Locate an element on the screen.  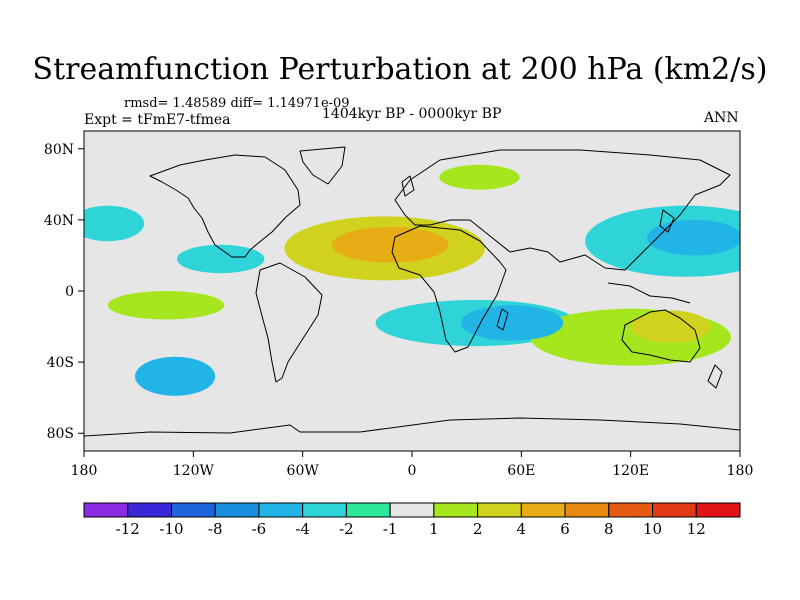
anomaly-subtropical-north-pacific is located at coordinates (220, 259).